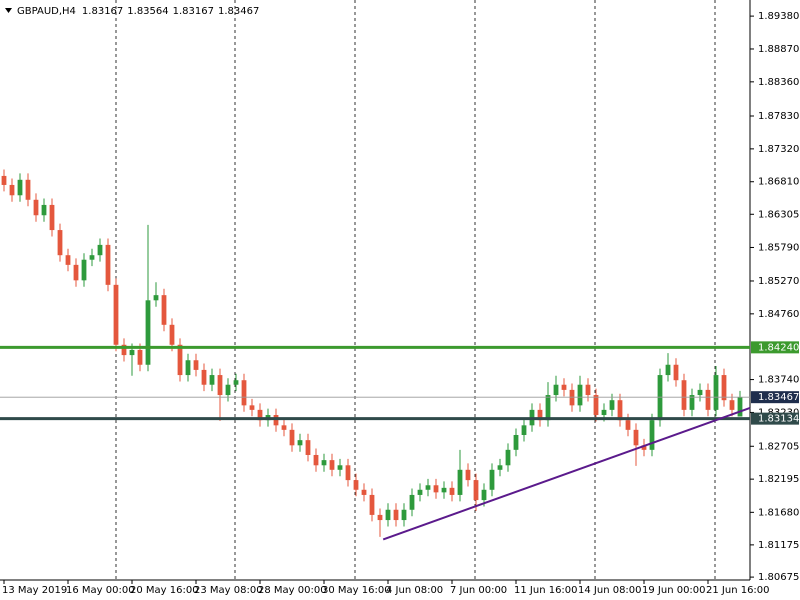 This screenshot has height=600, width=800. What do you see at coordinates (478, 590) in the screenshot?
I see `x-tick-label: 7 Jun 00:00` at bounding box center [478, 590].